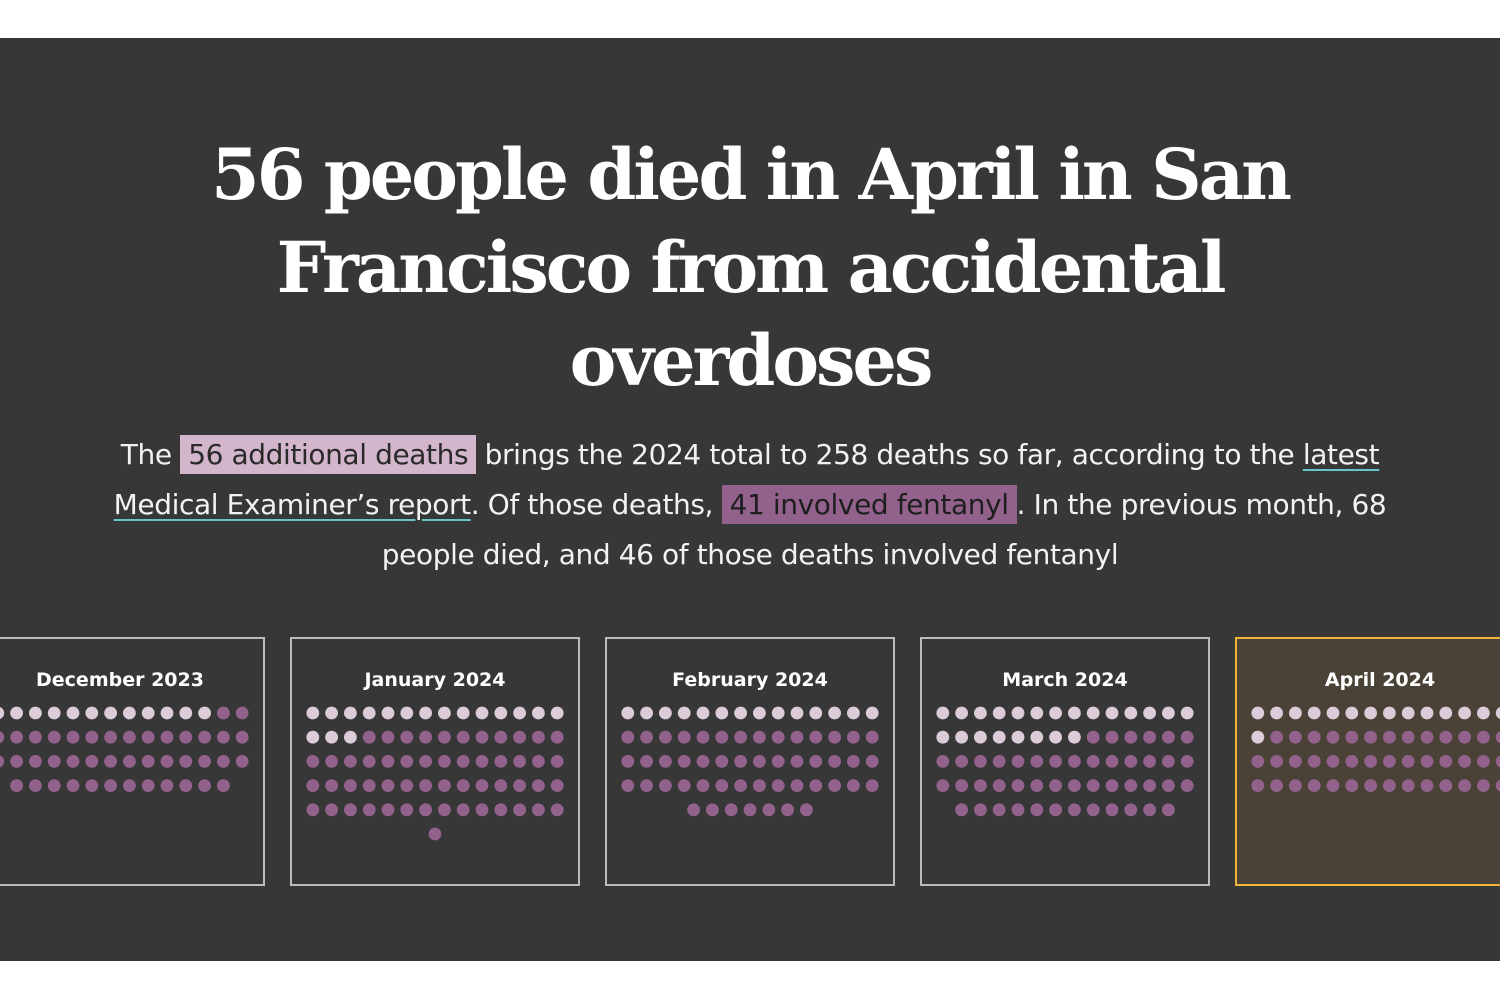 This screenshot has width=1500, height=1000. What do you see at coordinates (596, 504) in the screenshot?
I see `subhead-text-3: . Of those deaths,` at bounding box center [596, 504].